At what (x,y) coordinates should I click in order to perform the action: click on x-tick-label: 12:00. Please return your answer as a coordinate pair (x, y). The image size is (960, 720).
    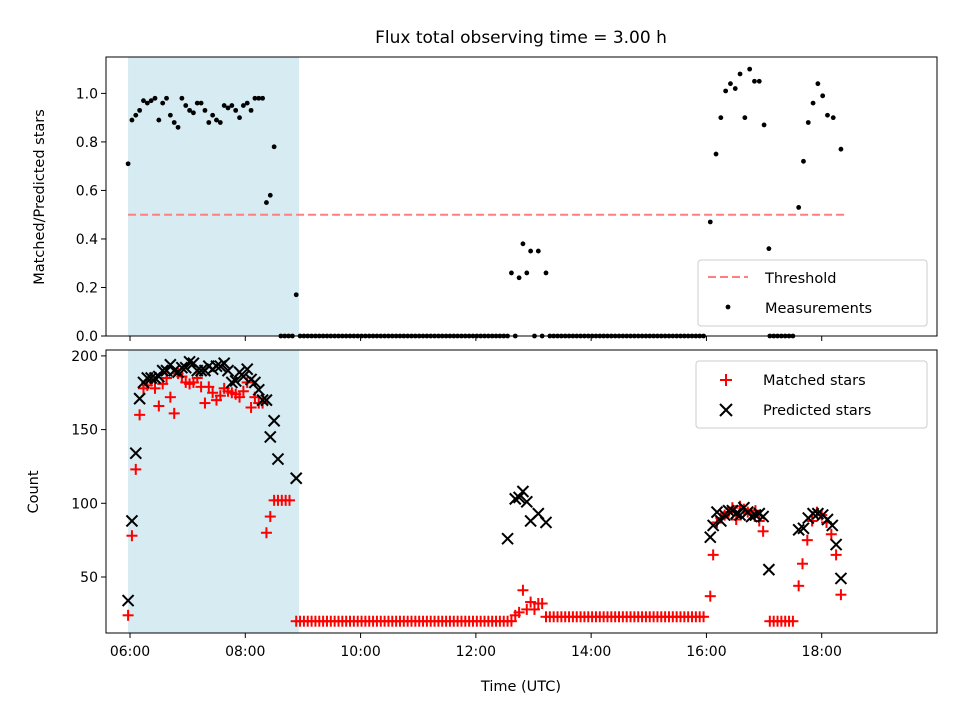
    Looking at the image, I should click on (476, 652).